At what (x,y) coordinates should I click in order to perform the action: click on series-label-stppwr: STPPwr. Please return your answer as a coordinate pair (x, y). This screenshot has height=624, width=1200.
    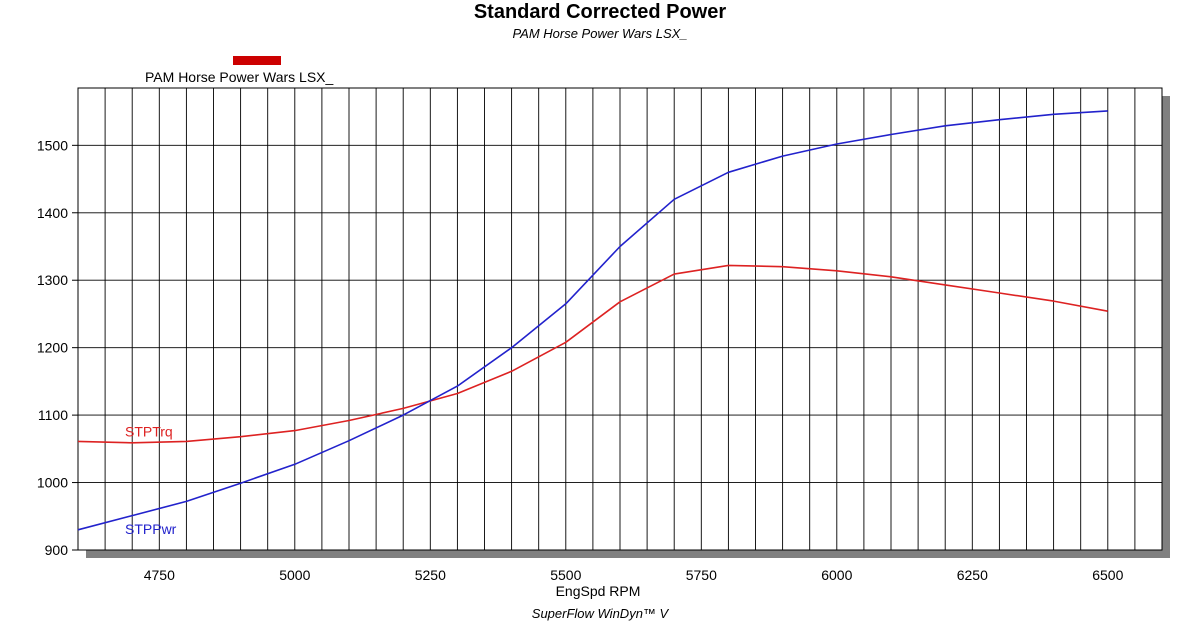
    Looking at the image, I should click on (151, 529).